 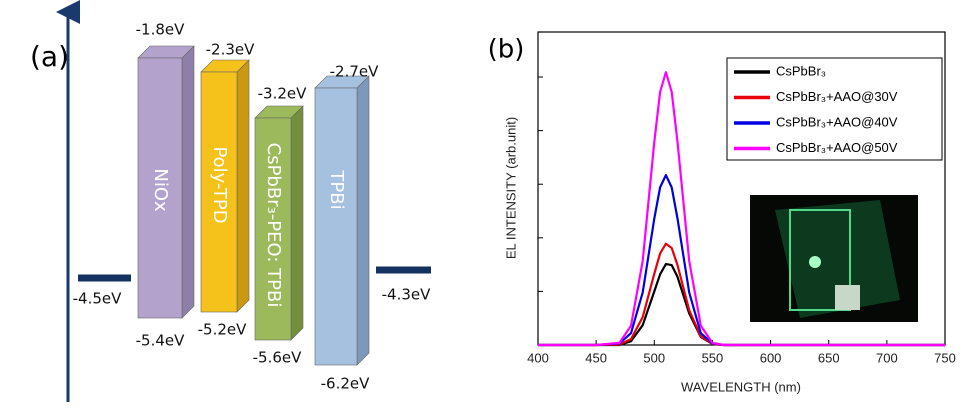 I want to click on legend-label: CsPbBr₃+AAO@50V, so click(x=837, y=147).